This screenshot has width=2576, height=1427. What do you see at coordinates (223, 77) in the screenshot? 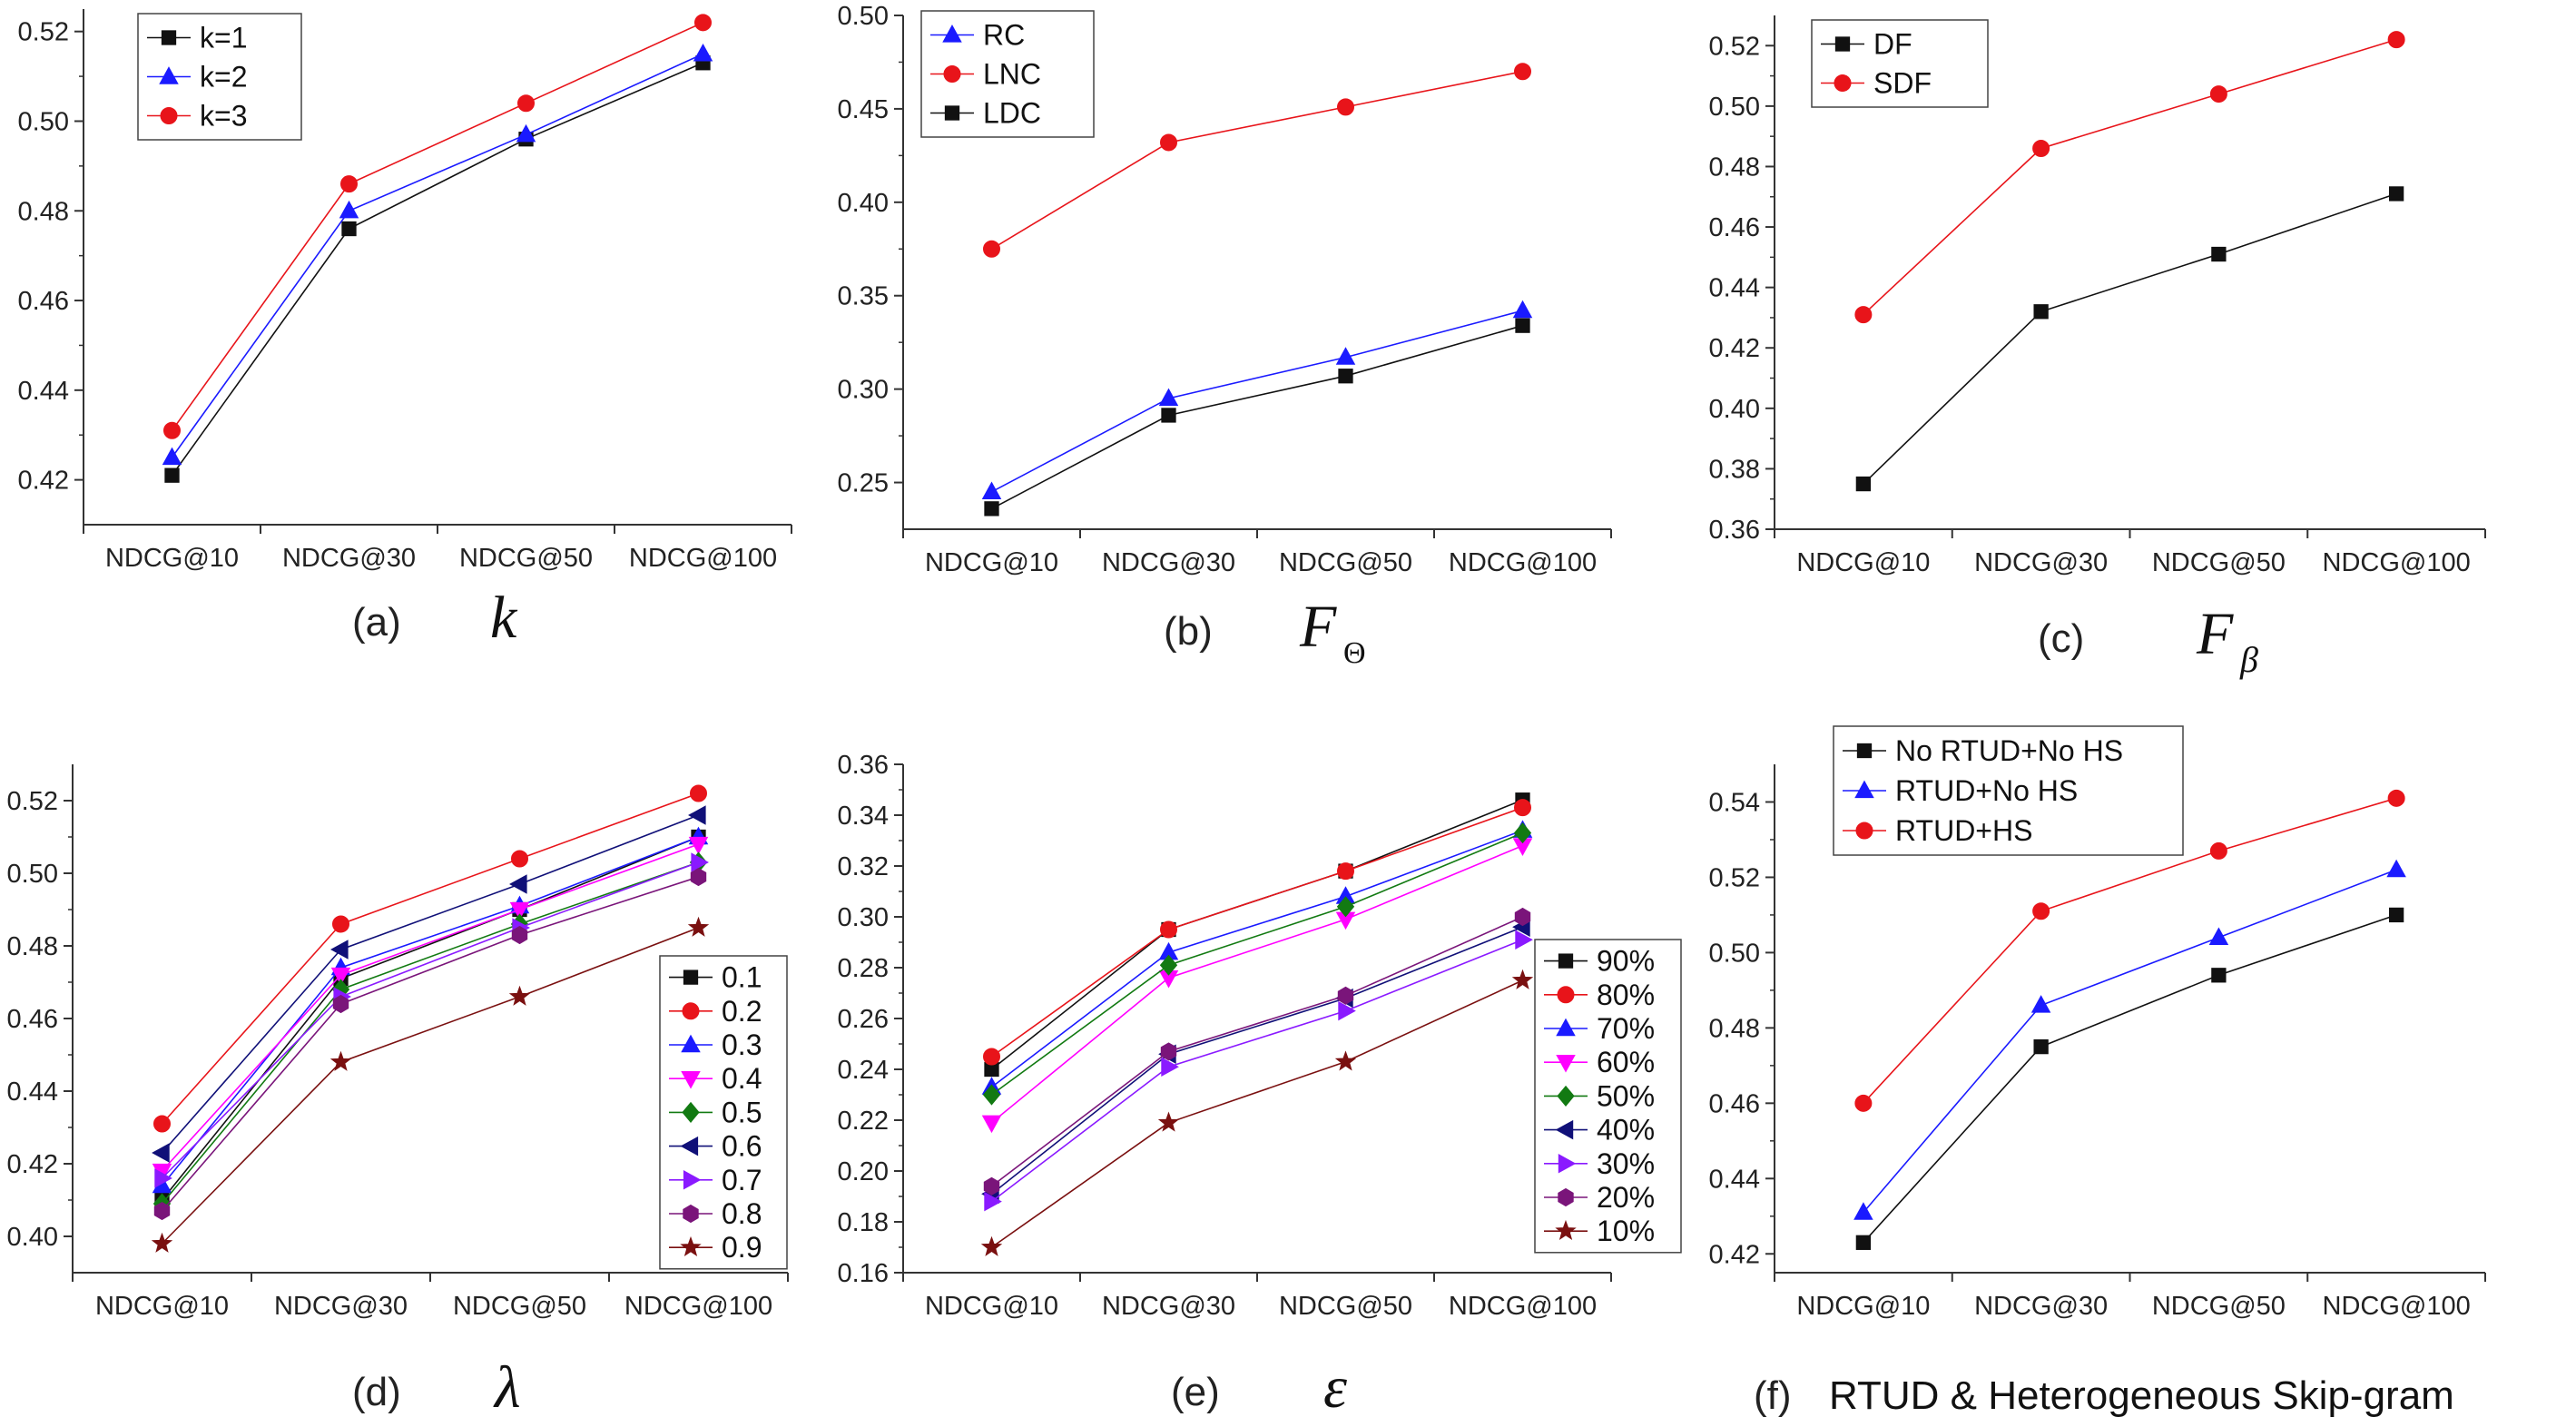
I see `legend-entry: k=2` at bounding box center [223, 77].